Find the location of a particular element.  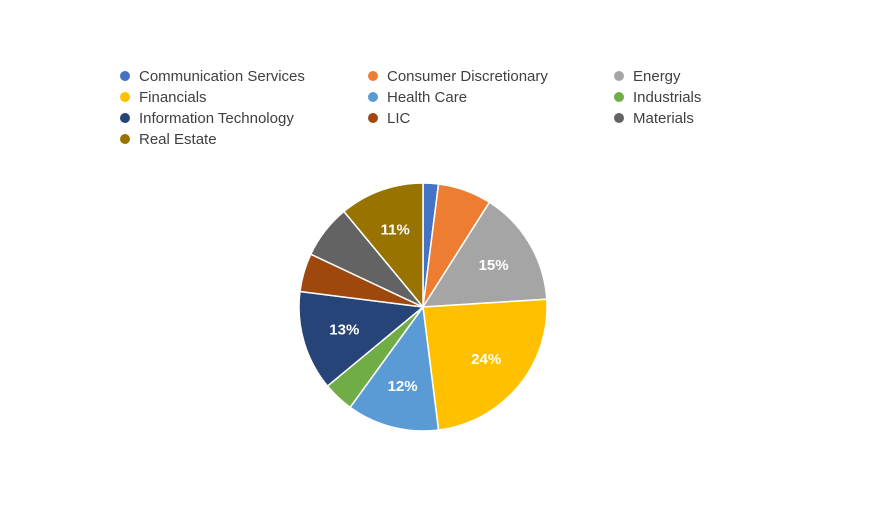

legend-label: Communication Services is located at coordinates (222, 76).